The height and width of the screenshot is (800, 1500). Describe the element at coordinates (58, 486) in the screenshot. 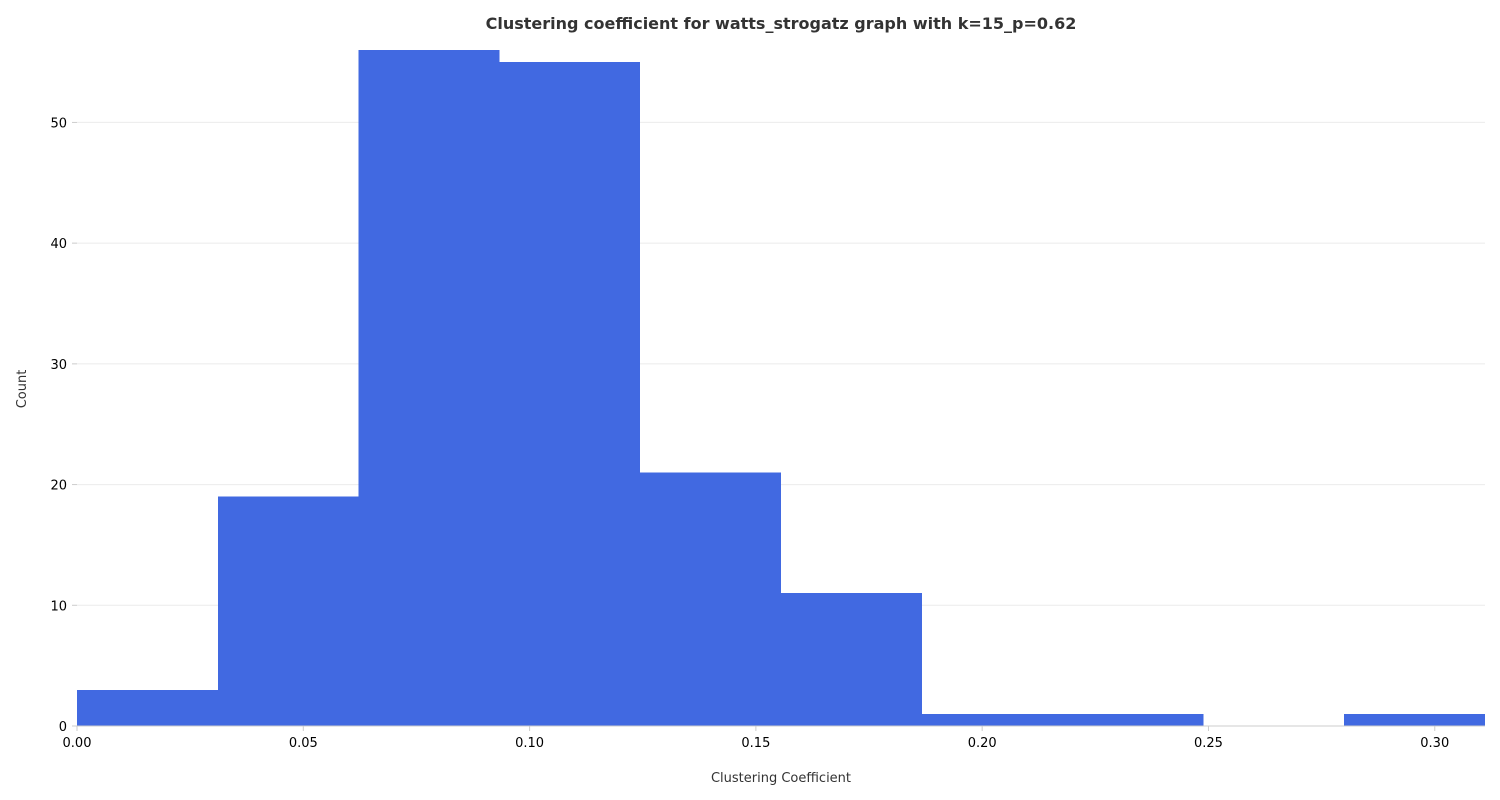

I see `y-tick-label: 20` at that location.